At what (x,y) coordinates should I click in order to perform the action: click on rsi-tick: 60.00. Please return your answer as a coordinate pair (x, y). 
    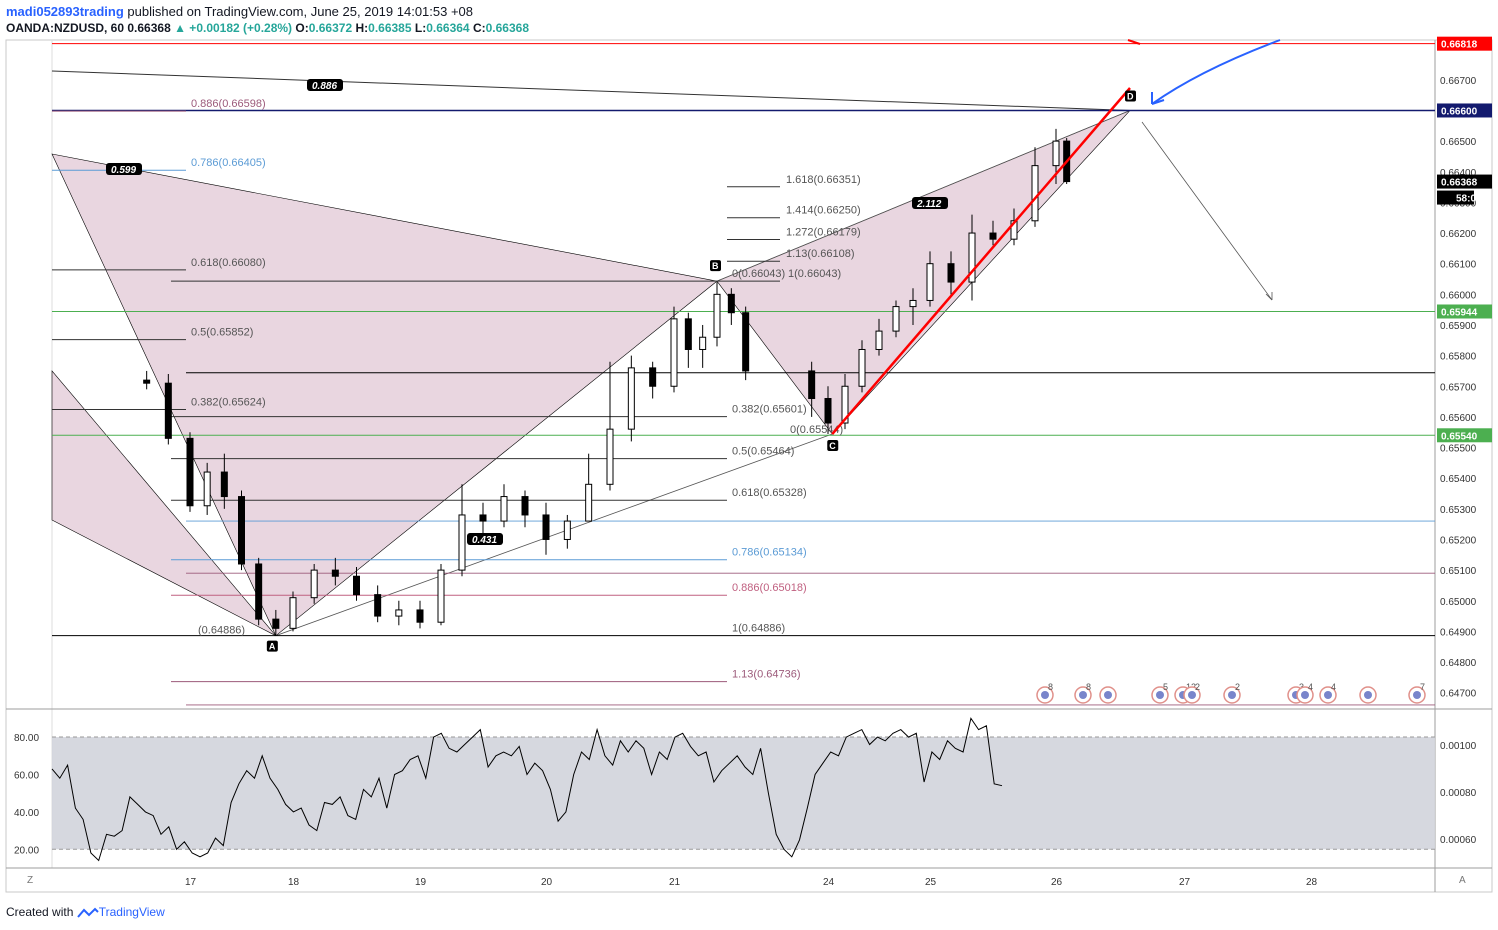
    Looking at the image, I should click on (26, 775).